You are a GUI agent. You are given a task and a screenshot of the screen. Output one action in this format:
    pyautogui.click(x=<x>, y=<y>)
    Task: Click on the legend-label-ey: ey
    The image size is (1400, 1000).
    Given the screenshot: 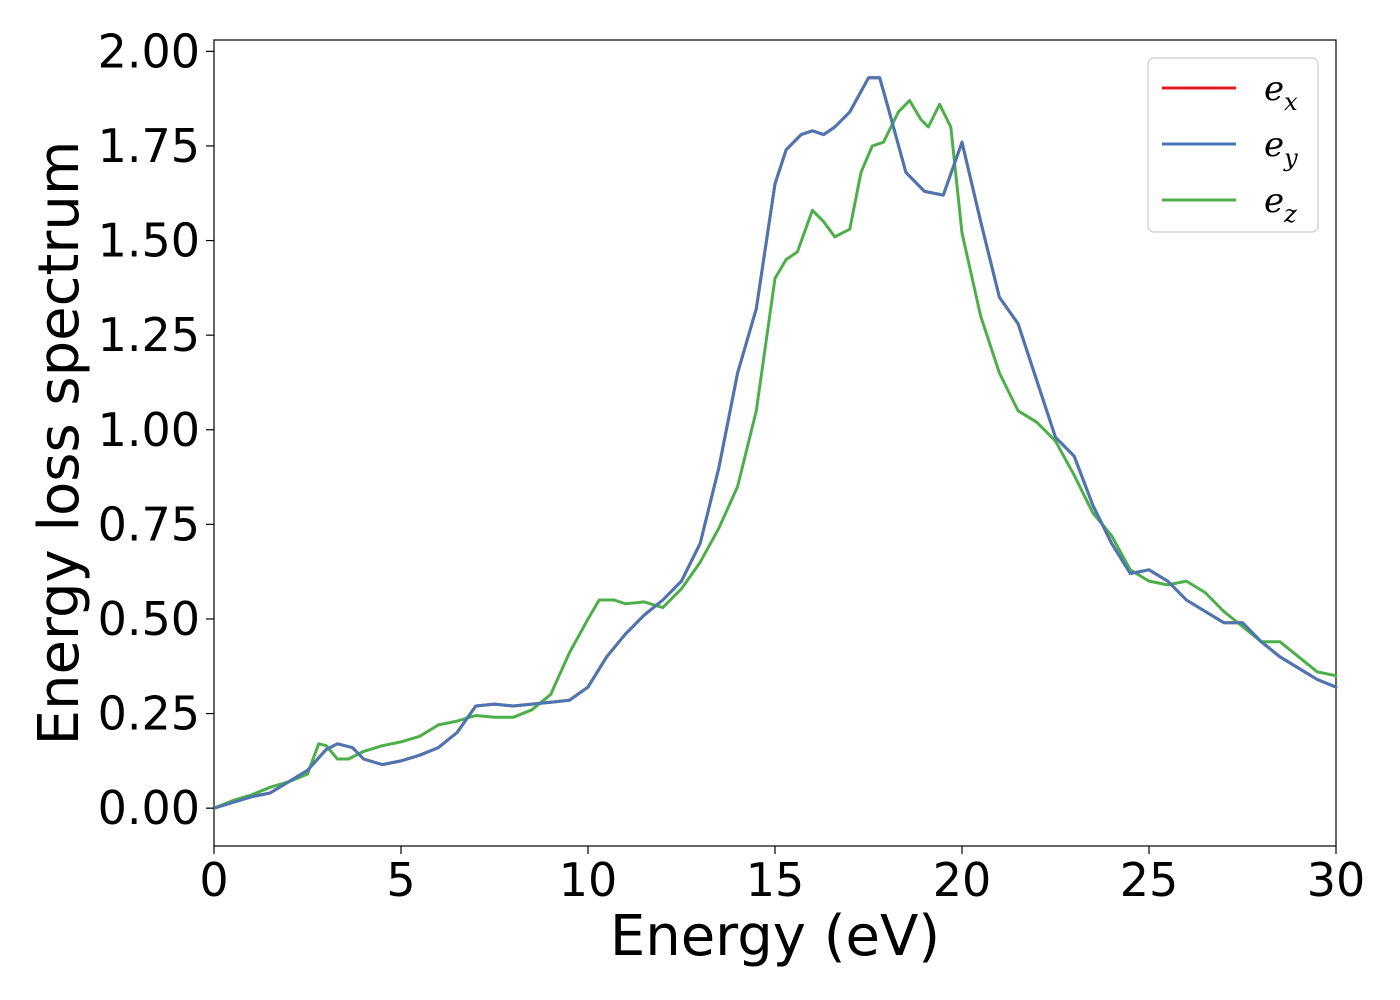 What is the action you would take?
    pyautogui.click(x=1281, y=148)
    